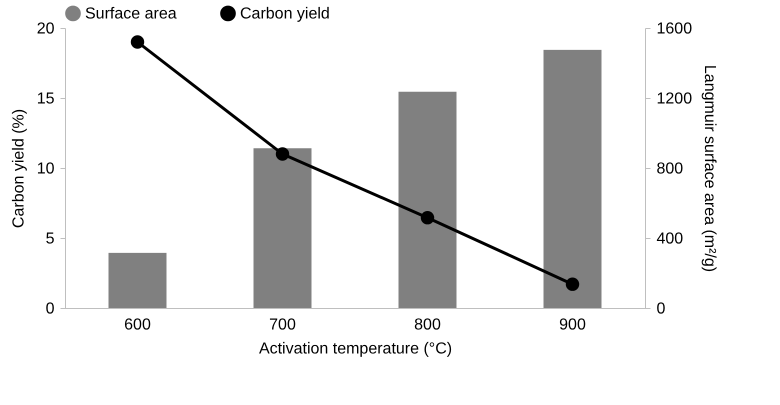 The height and width of the screenshot is (405, 780). I want to click on y-tick-label: 20, so click(45, 29).